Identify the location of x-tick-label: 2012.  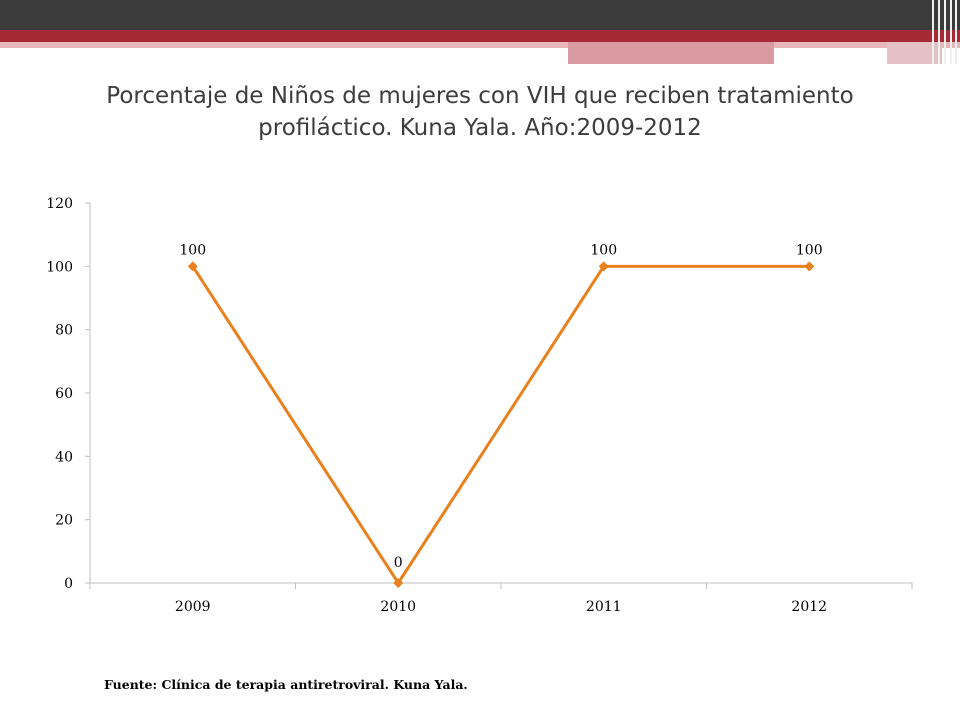
(809, 607).